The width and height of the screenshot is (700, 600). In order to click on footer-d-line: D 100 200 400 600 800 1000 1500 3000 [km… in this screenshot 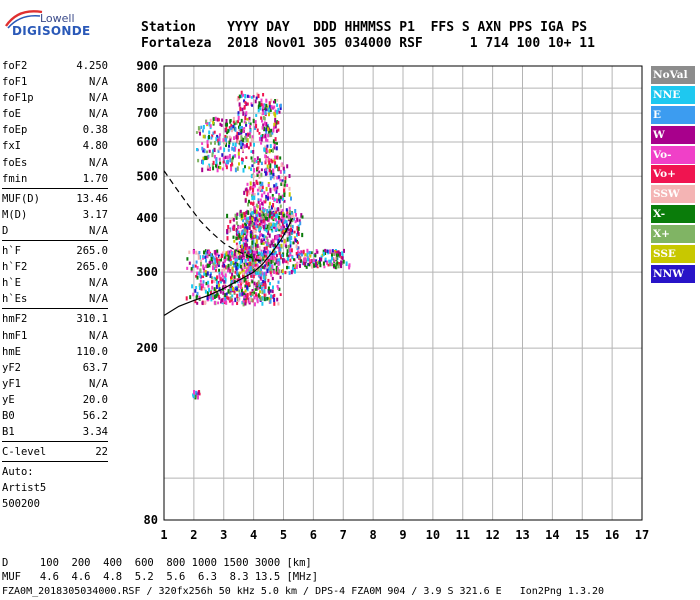, I will do `click(157, 563)`.